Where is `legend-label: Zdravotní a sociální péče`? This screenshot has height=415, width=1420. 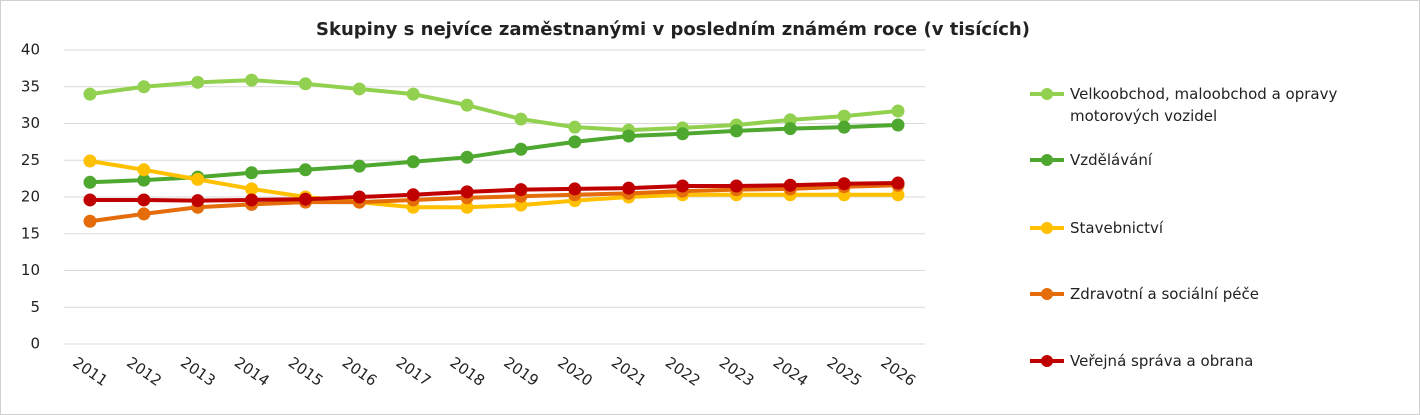 legend-label: Zdravotní a sociální péče is located at coordinates (1164, 294).